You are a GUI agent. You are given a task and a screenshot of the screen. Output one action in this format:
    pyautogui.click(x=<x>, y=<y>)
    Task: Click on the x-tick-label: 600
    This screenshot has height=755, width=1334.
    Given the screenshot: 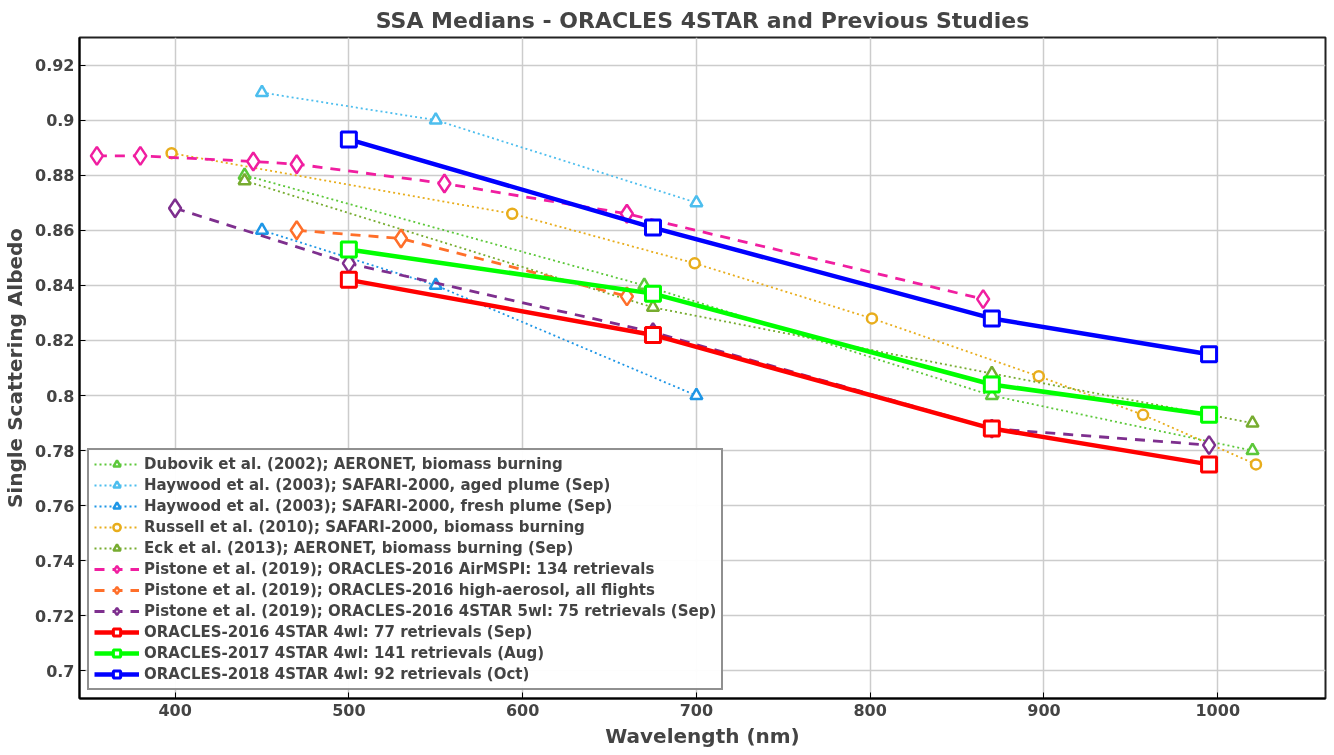 What is the action you would take?
    pyautogui.click(x=522, y=710)
    